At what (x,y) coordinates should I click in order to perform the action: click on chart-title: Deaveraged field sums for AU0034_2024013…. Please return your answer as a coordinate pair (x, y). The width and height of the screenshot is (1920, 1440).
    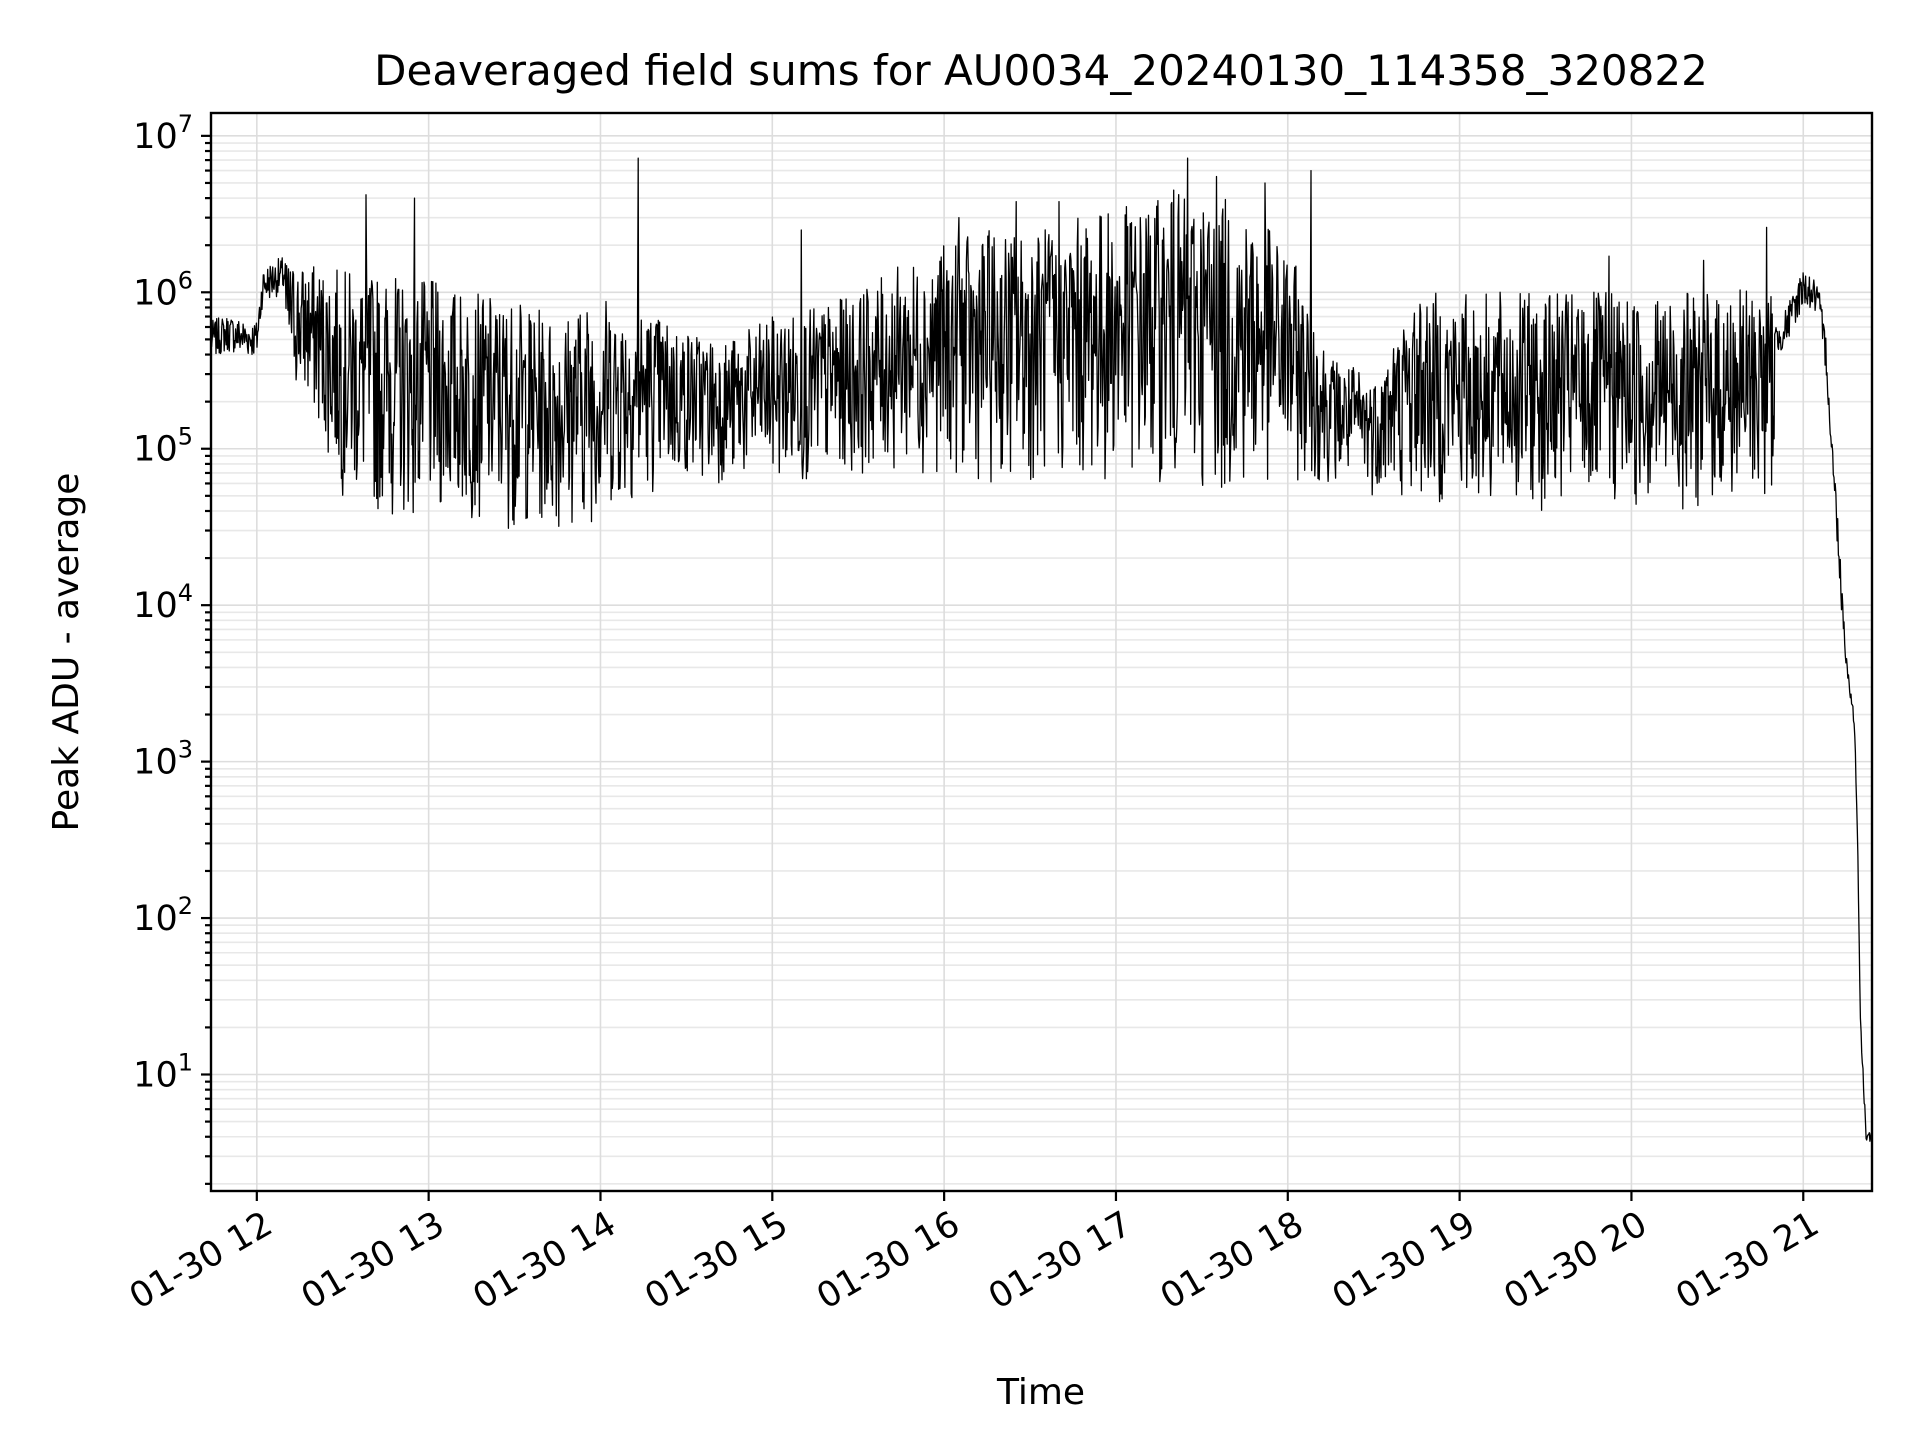
    Looking at the image, I should click on (1041, 70).